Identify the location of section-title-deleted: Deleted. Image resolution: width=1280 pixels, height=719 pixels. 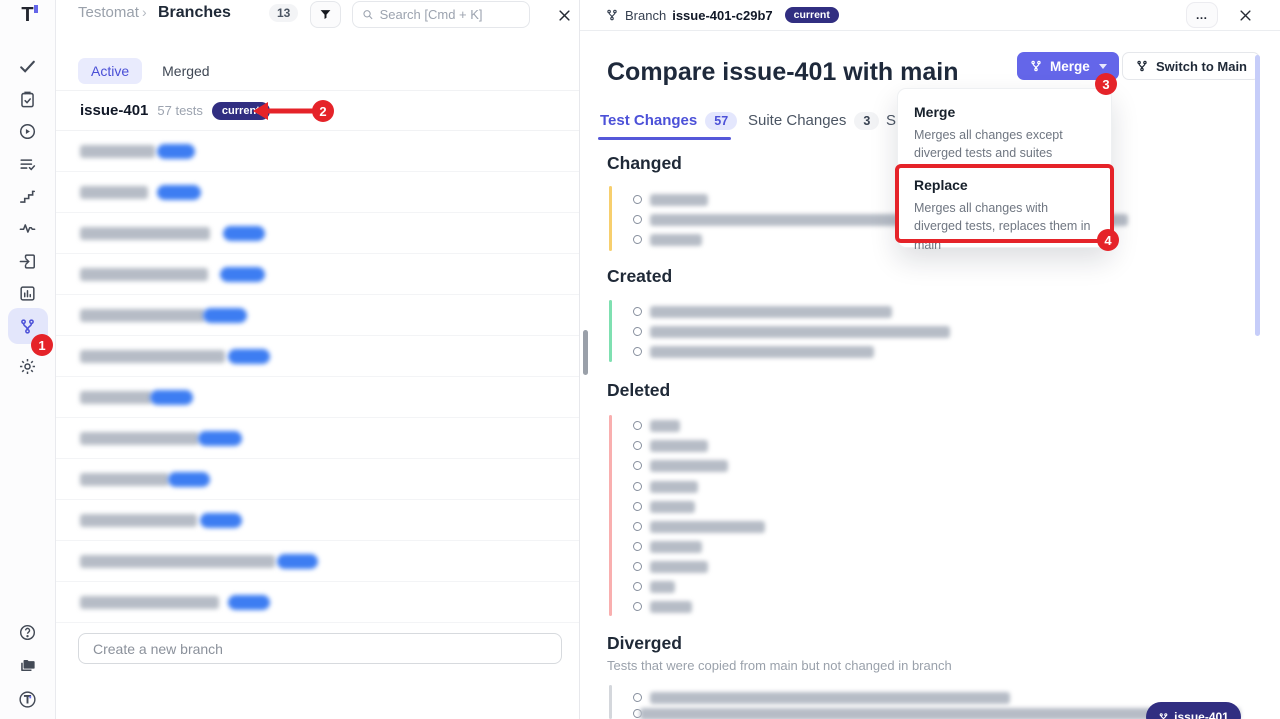
(639, 390).